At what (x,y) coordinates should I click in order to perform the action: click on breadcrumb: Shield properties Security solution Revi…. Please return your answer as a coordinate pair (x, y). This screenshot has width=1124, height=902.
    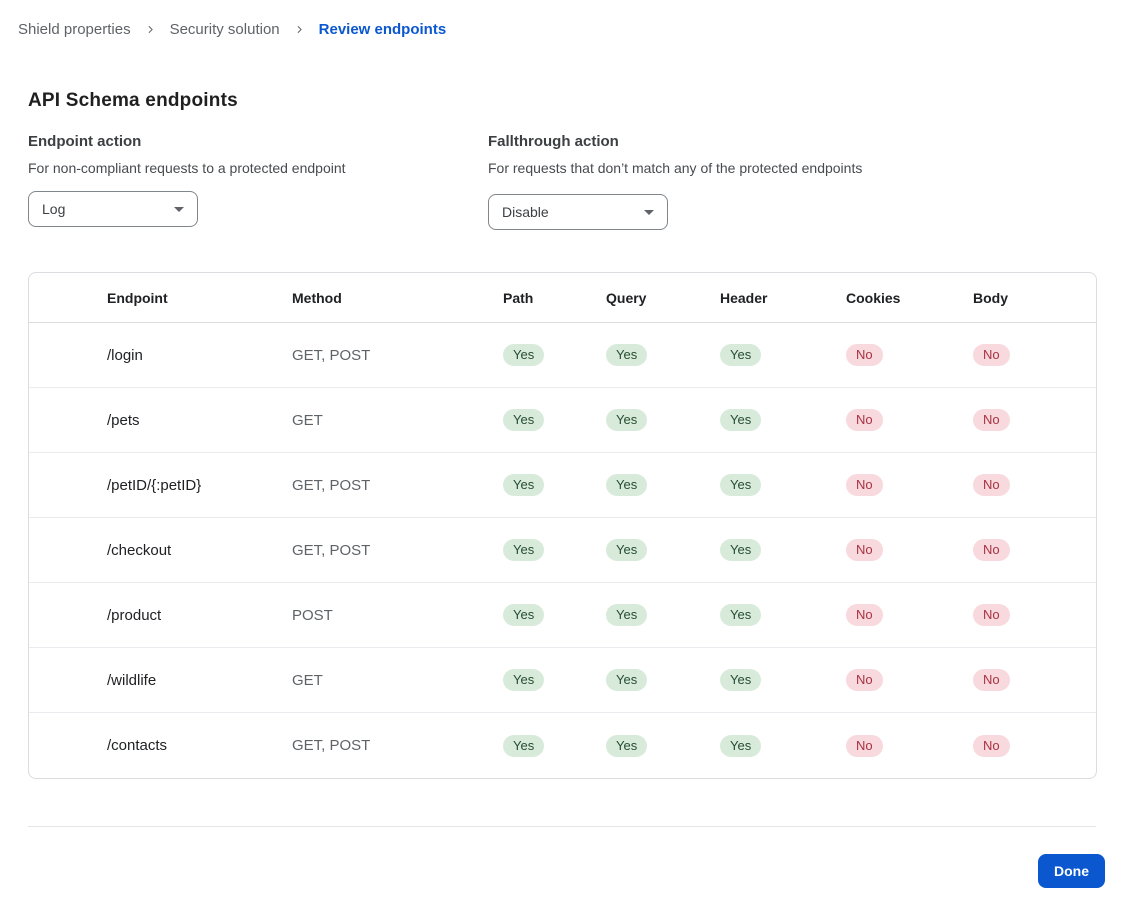
    Looking at the image, I should click on (562, 19).